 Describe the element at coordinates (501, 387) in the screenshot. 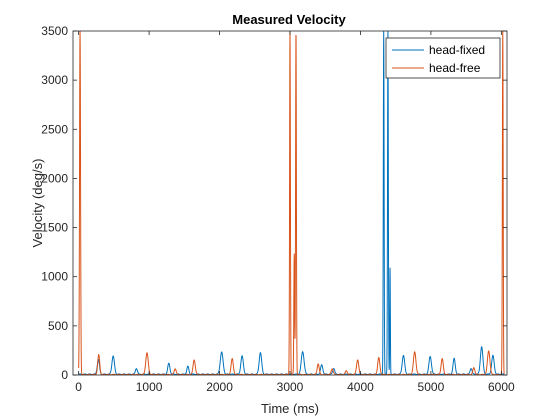

I see `x-tick-label: 6000` at that location.